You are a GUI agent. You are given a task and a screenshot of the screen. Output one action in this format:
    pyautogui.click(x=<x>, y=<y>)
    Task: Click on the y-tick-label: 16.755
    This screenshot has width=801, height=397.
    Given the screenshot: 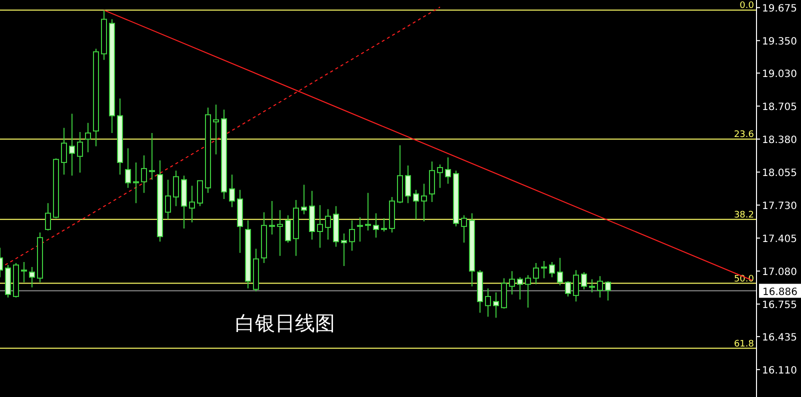 What is the action you would take?
    pyautogui.click(x=779, y=306)
    